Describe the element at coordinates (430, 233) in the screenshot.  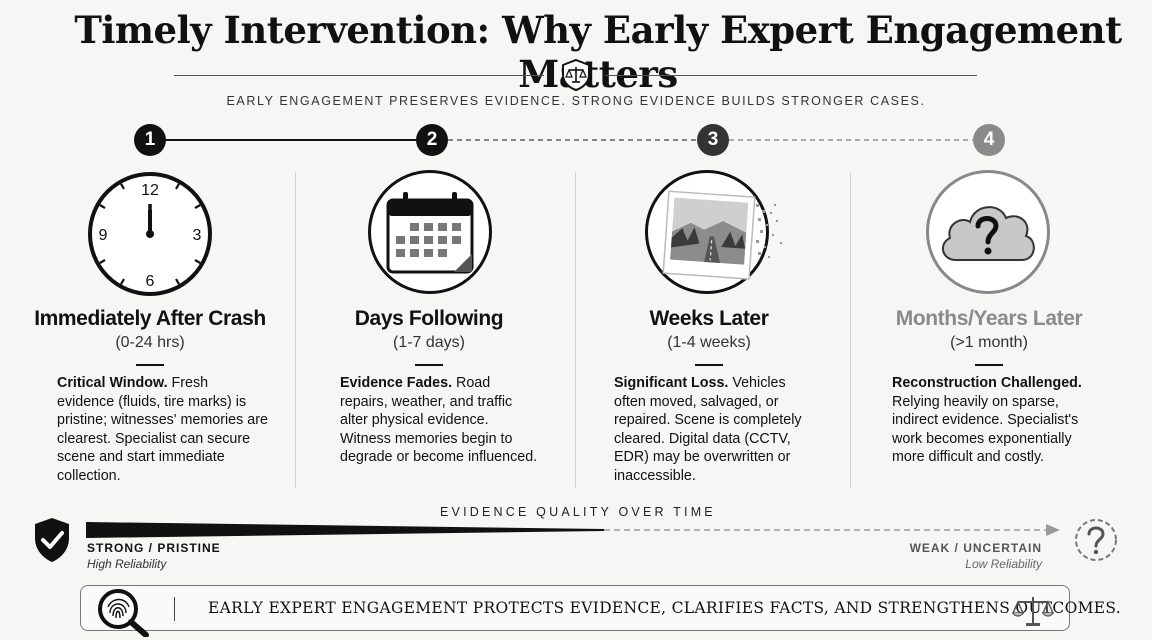
I see `calendar-icon` at that location.